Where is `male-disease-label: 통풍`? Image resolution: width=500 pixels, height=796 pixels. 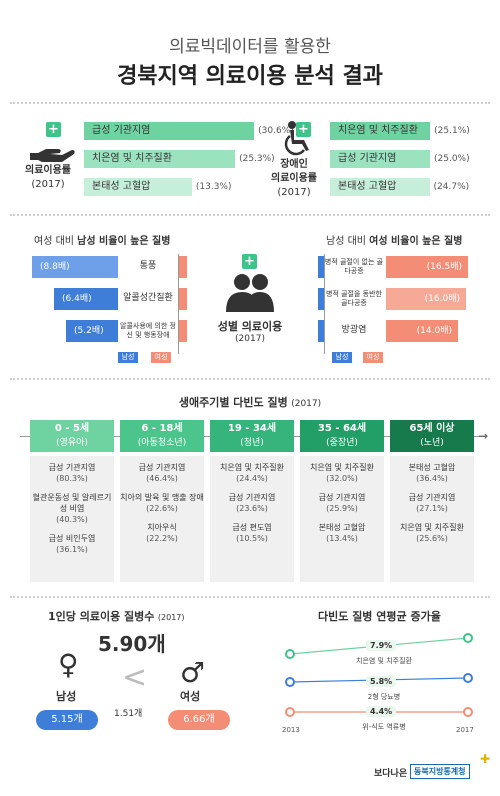 male-disease-label: 통풍 is located at coordinates (148, 266).